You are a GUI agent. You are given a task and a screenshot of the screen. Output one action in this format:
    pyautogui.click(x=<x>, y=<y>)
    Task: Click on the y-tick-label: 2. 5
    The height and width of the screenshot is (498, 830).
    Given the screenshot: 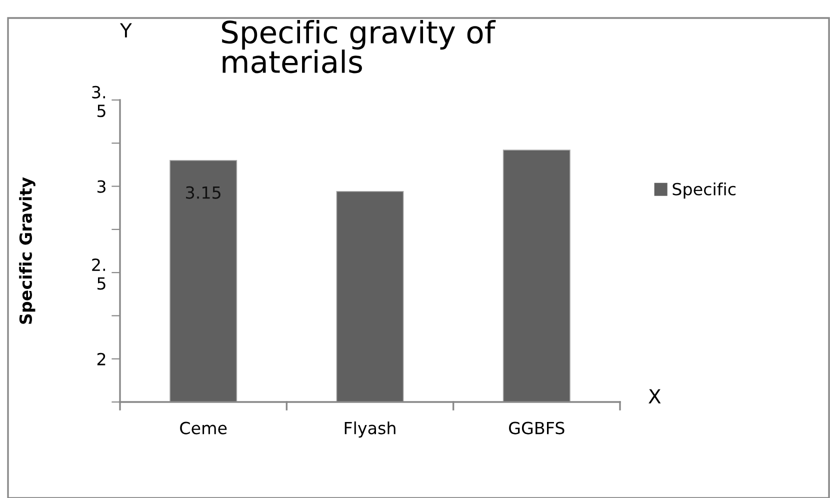 What is the action you would take?
    pyautogui.click(x=99, y=274)
    